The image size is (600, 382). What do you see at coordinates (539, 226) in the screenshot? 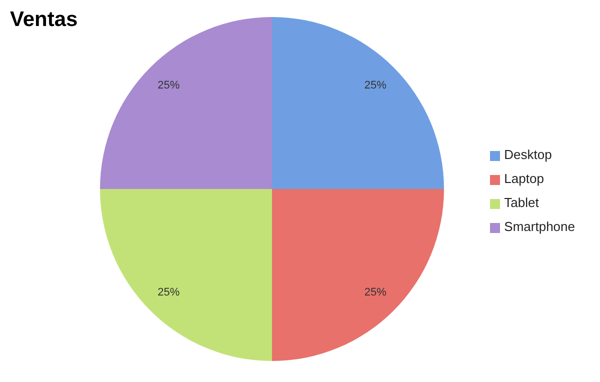
I see `legend-label: Smartphone` at bounding box center [539, 226].